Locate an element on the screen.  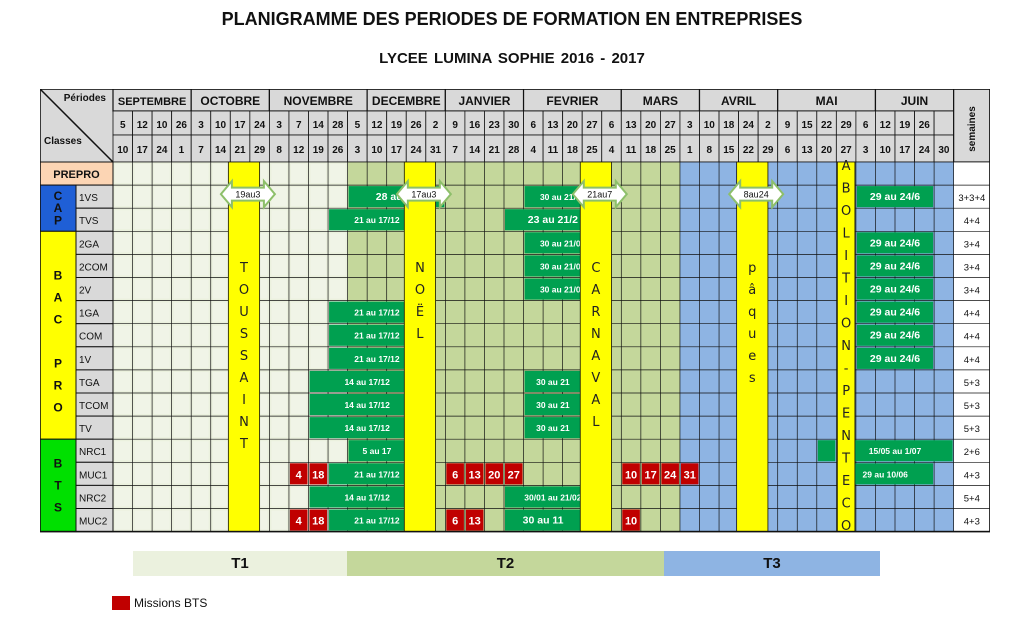
class-label: TGA is located at coordinates (89, 383).